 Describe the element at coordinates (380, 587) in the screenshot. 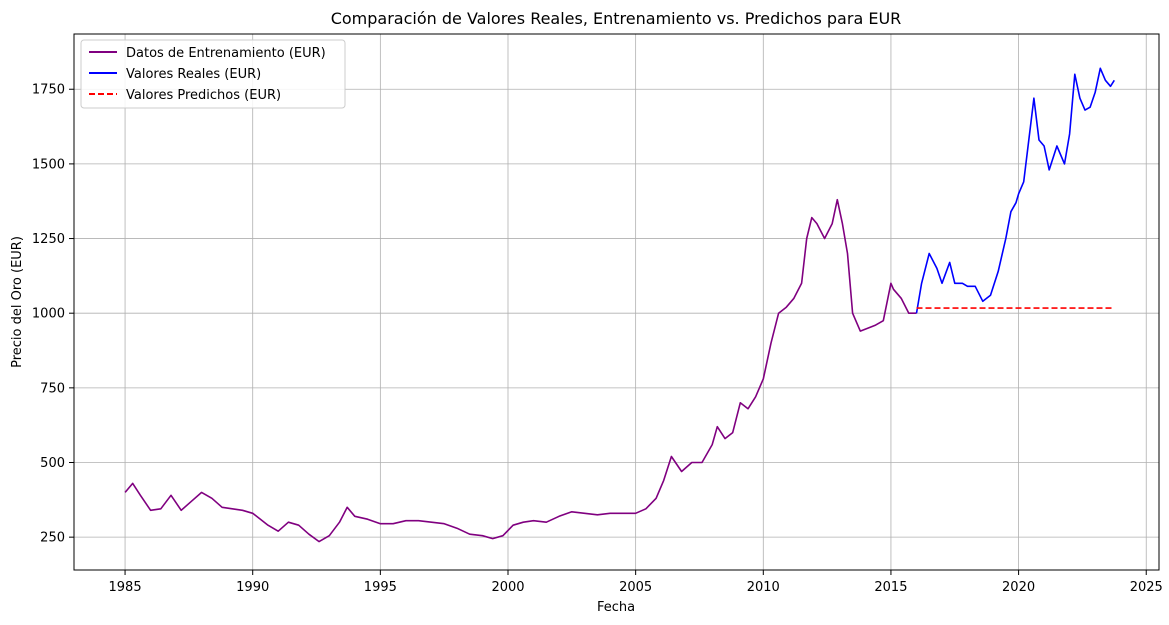

I see `x-tick-label: 1995` at that location.